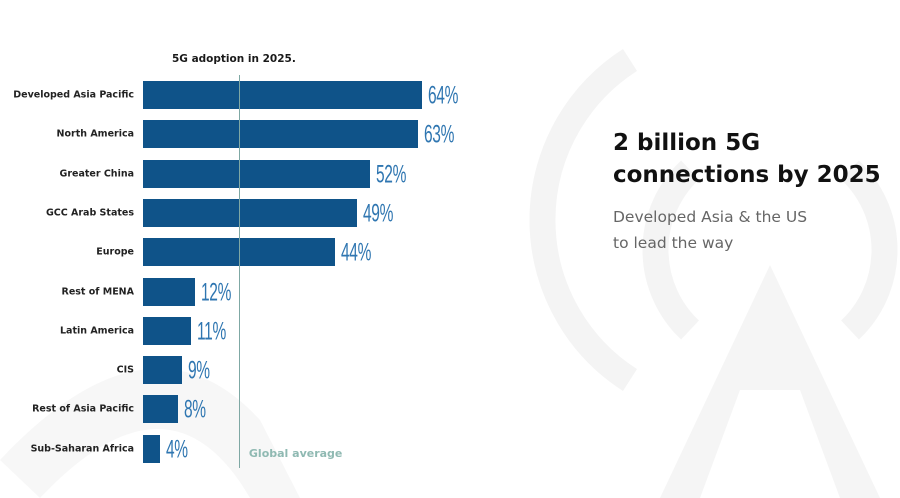  Describe the element at coordinates (96, 331) in the screenshot. I see `category-label: Latin America` at that location.